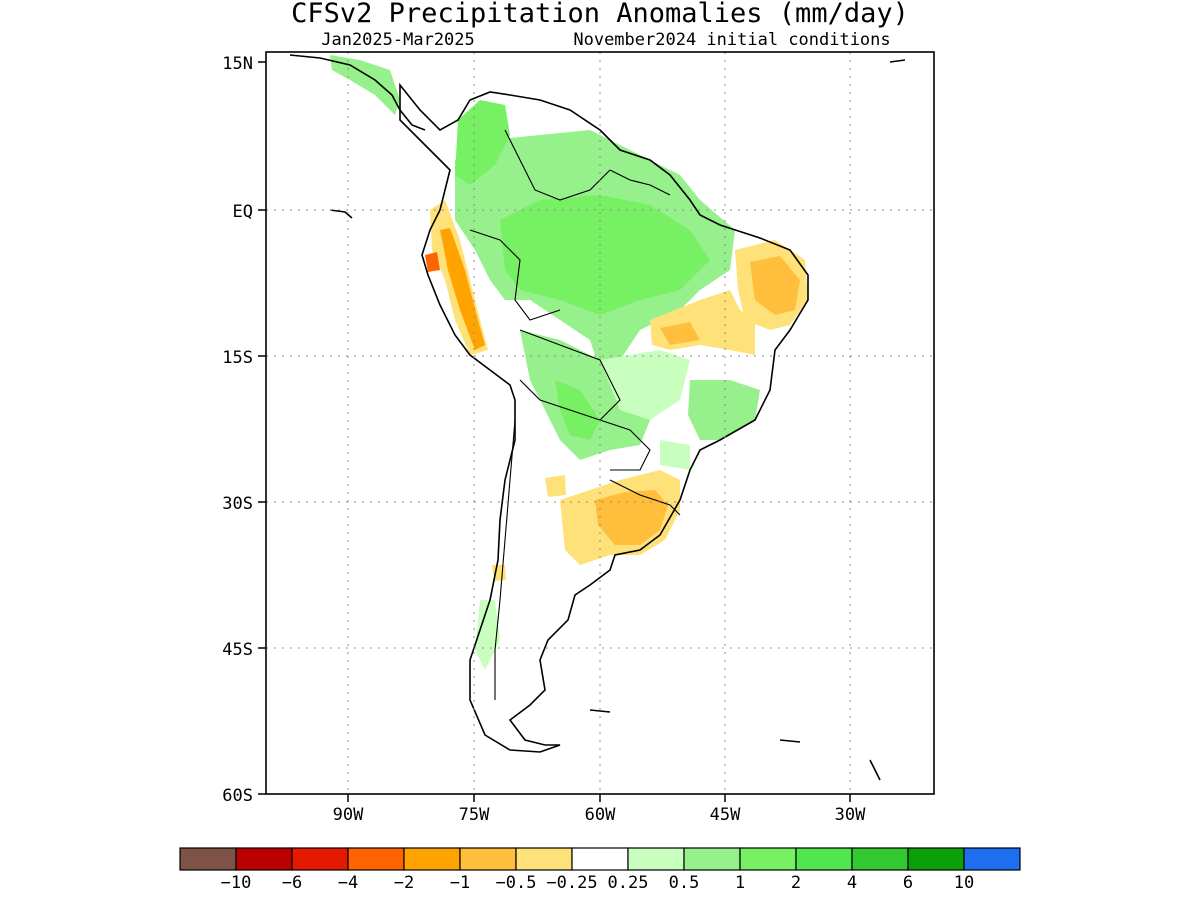  I want to click on wet-field-bolivia-paraguay, so click(585, 395).